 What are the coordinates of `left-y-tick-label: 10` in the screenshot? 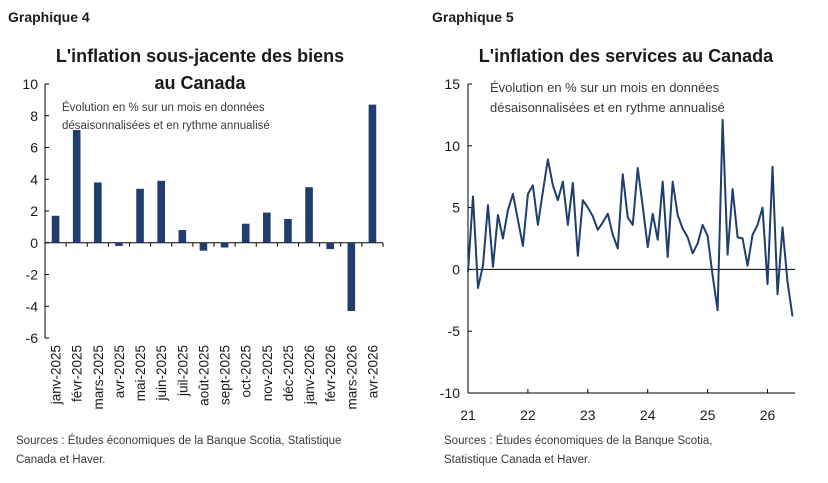 It's located at (30, 84).